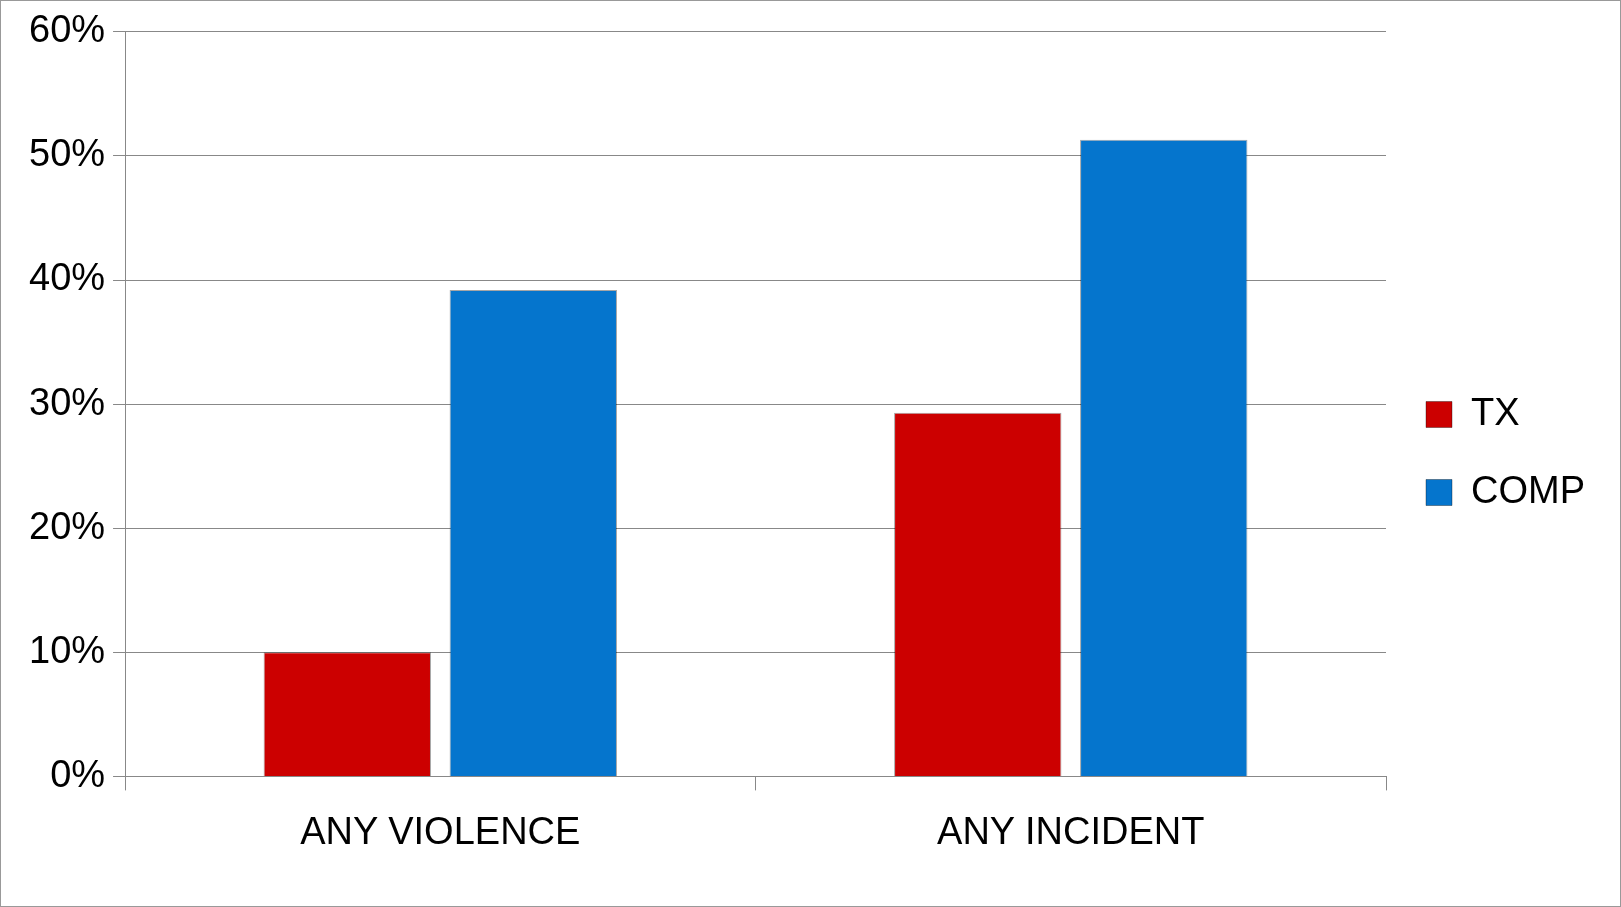  I want to click on y-tick-label: 50%, so click(67, 153).